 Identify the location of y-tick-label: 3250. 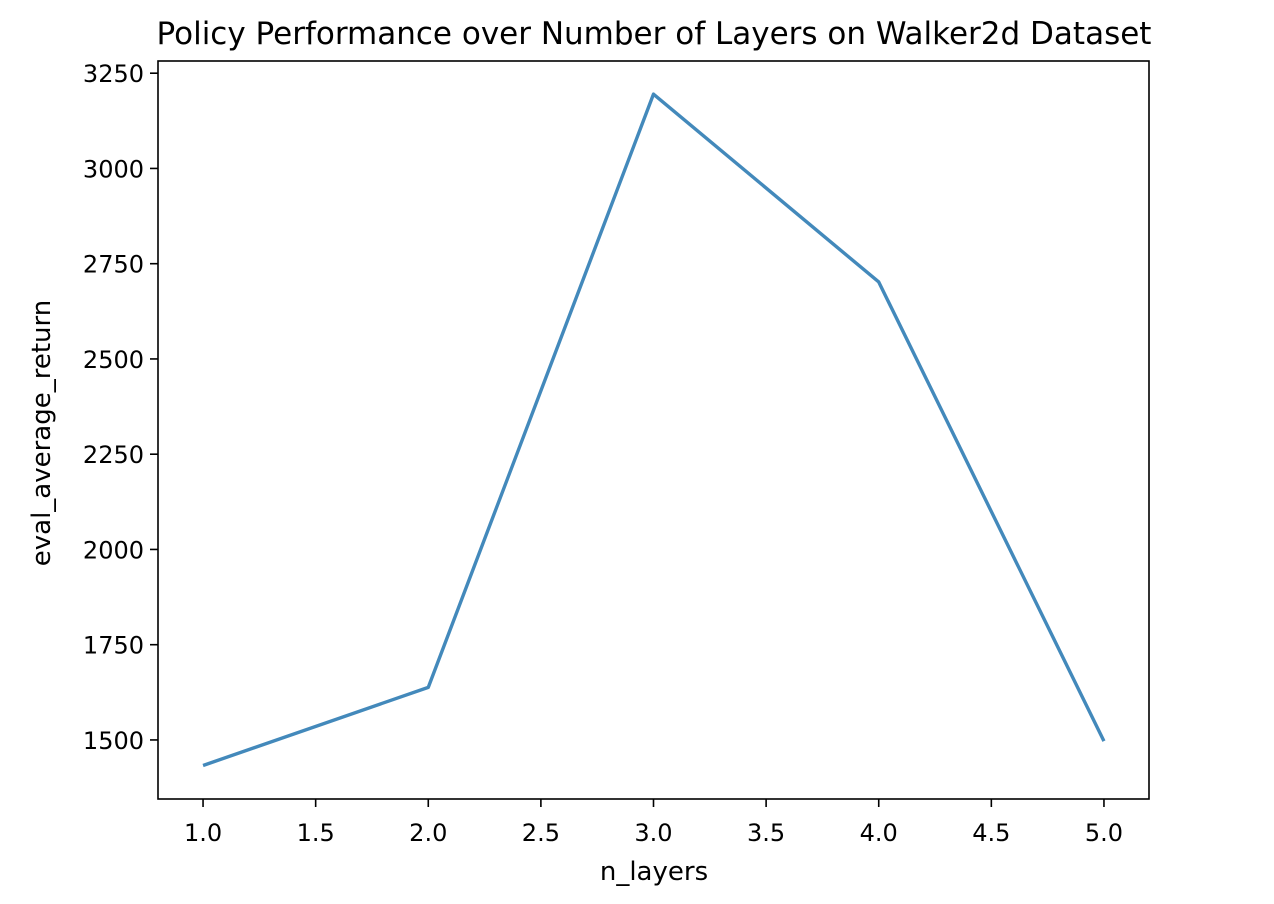
(113, 74).